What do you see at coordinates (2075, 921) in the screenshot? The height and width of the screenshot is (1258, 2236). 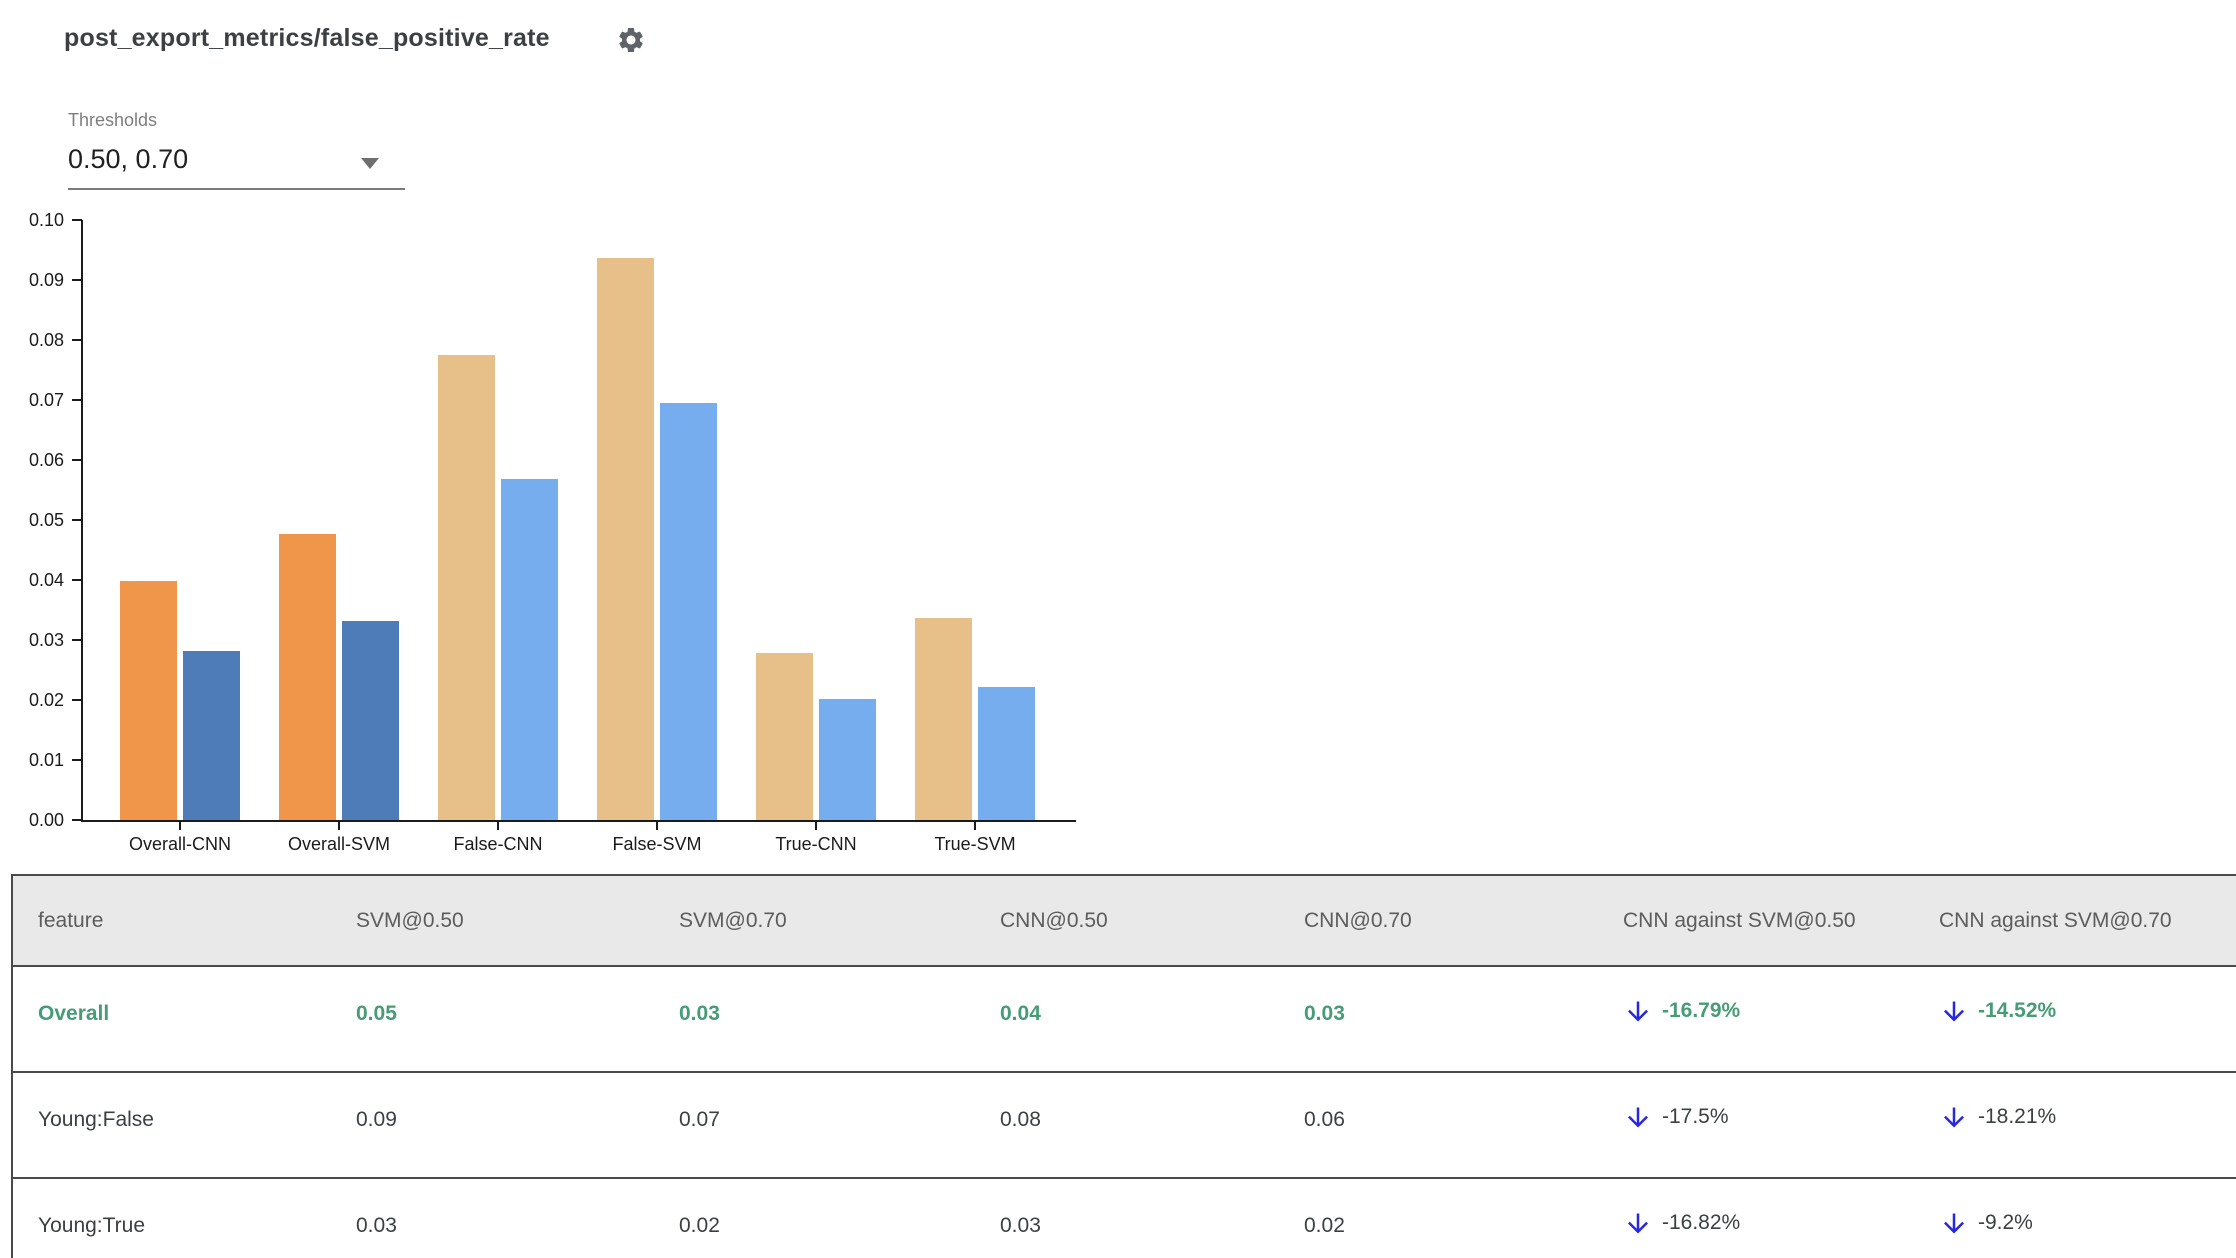 I see `column-header-cnn-against-svm-0-70: CNN against SVM@0.70` at bounding box center [2075, 921].